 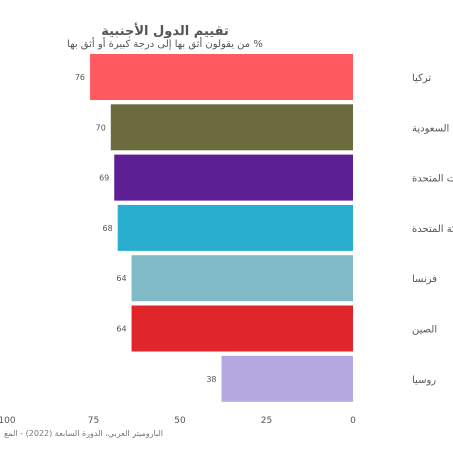 What do you see at coordinates (93, 421) in the screenshot?
I see `x-tick-label-1: 75` at bounding box center [93, 421].